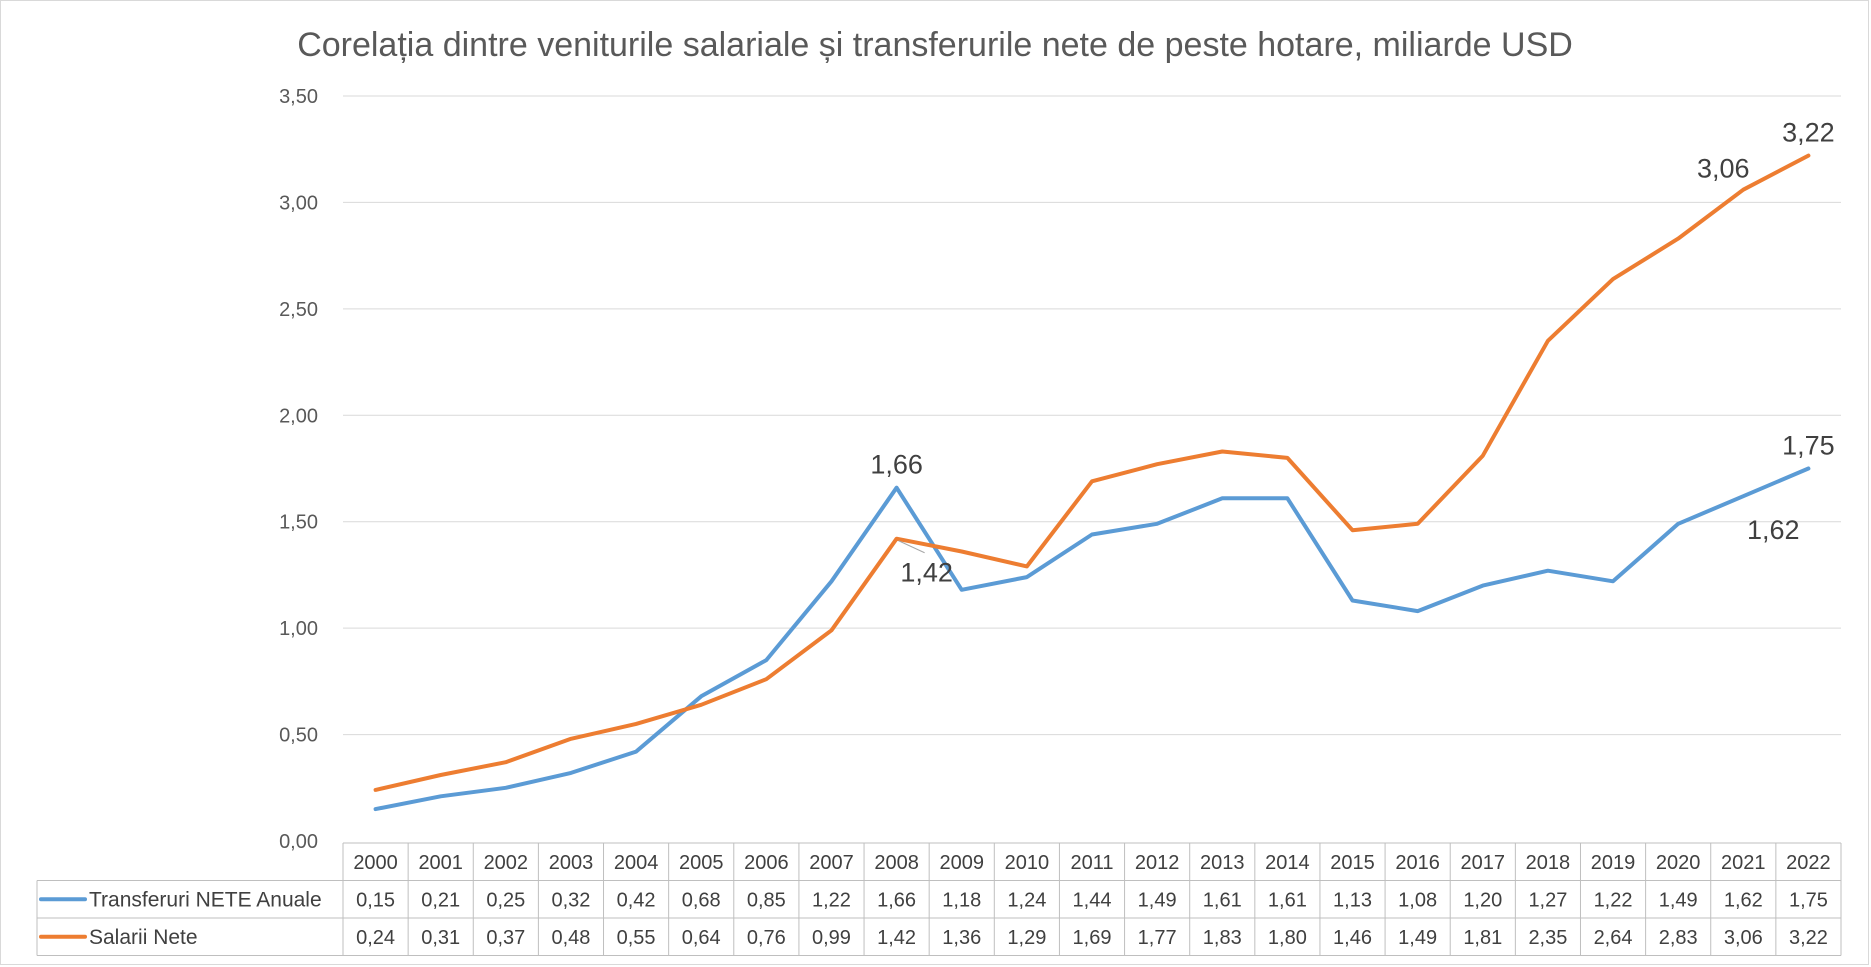 Image resolution: width=1871 pixels, height=967 pixels. I want to click on y-tick-label: 2,50, so click(298, 310).